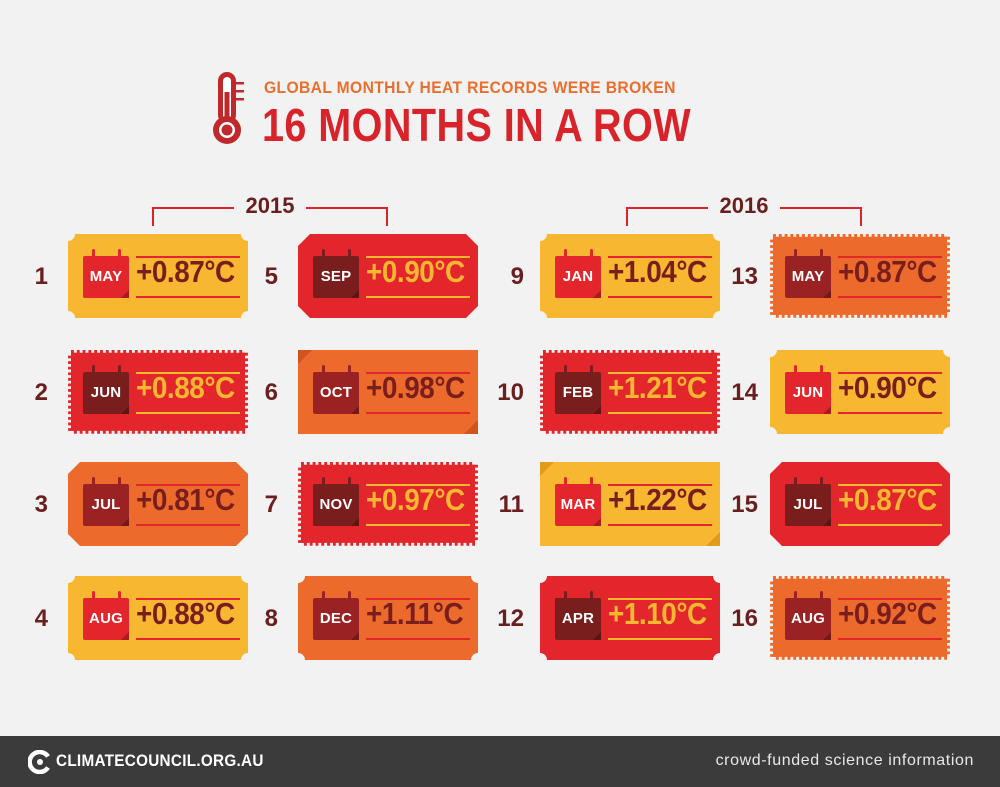 The height and width of the screenshot is (787, 1000). I want to click on month-label: OCT, so click(336, 392).